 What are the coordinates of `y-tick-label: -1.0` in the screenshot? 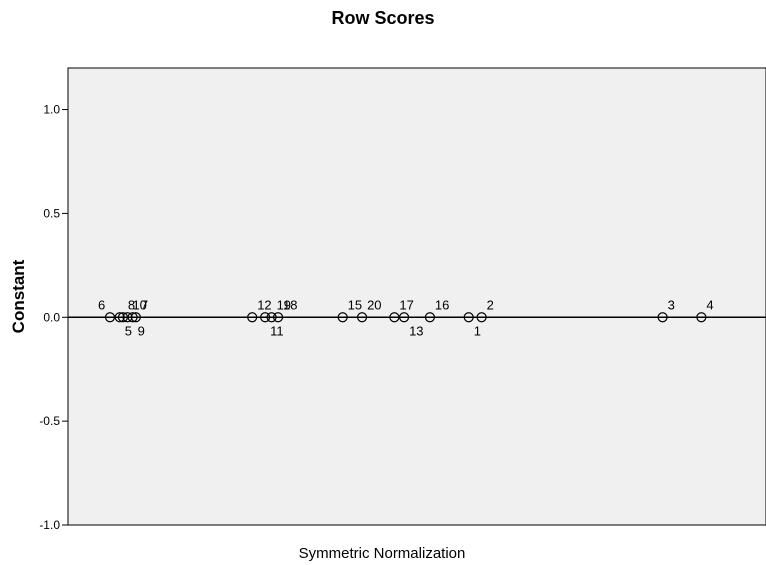 It's located at (49, 525).